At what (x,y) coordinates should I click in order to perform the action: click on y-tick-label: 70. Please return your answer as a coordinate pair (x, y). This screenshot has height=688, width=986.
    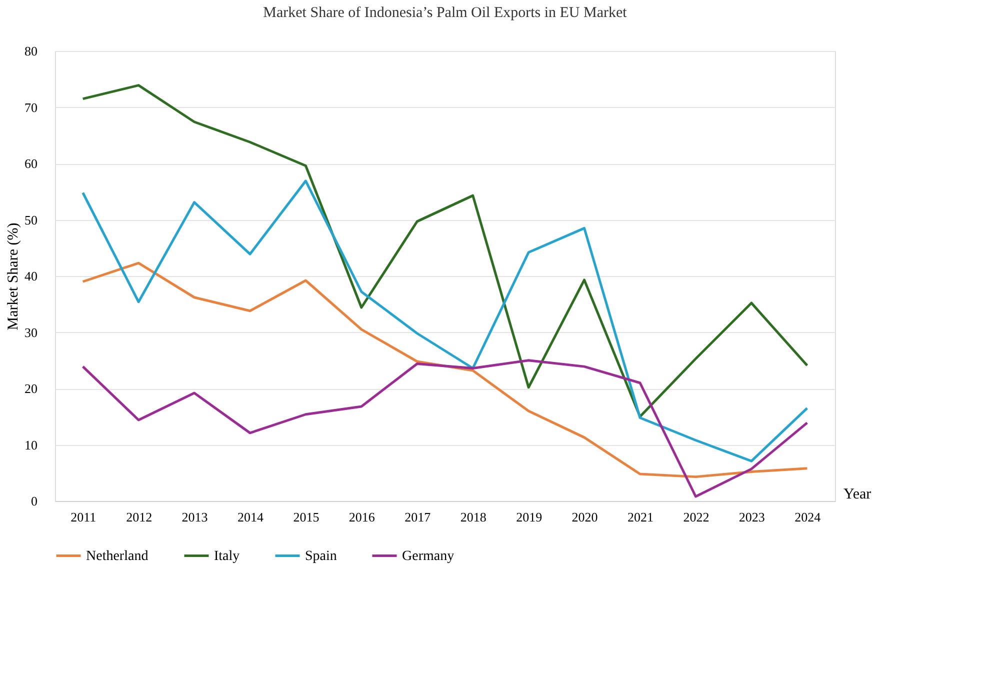
    Looking at the image, I should click on (31, 107).